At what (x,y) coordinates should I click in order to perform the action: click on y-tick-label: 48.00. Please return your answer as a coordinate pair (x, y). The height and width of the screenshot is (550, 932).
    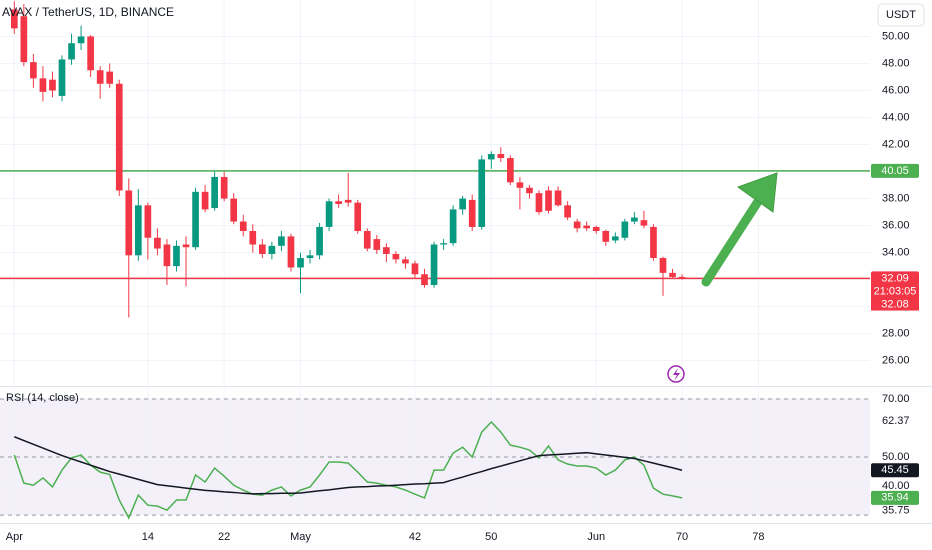
    Looking at the image, I should click on (896, 63).